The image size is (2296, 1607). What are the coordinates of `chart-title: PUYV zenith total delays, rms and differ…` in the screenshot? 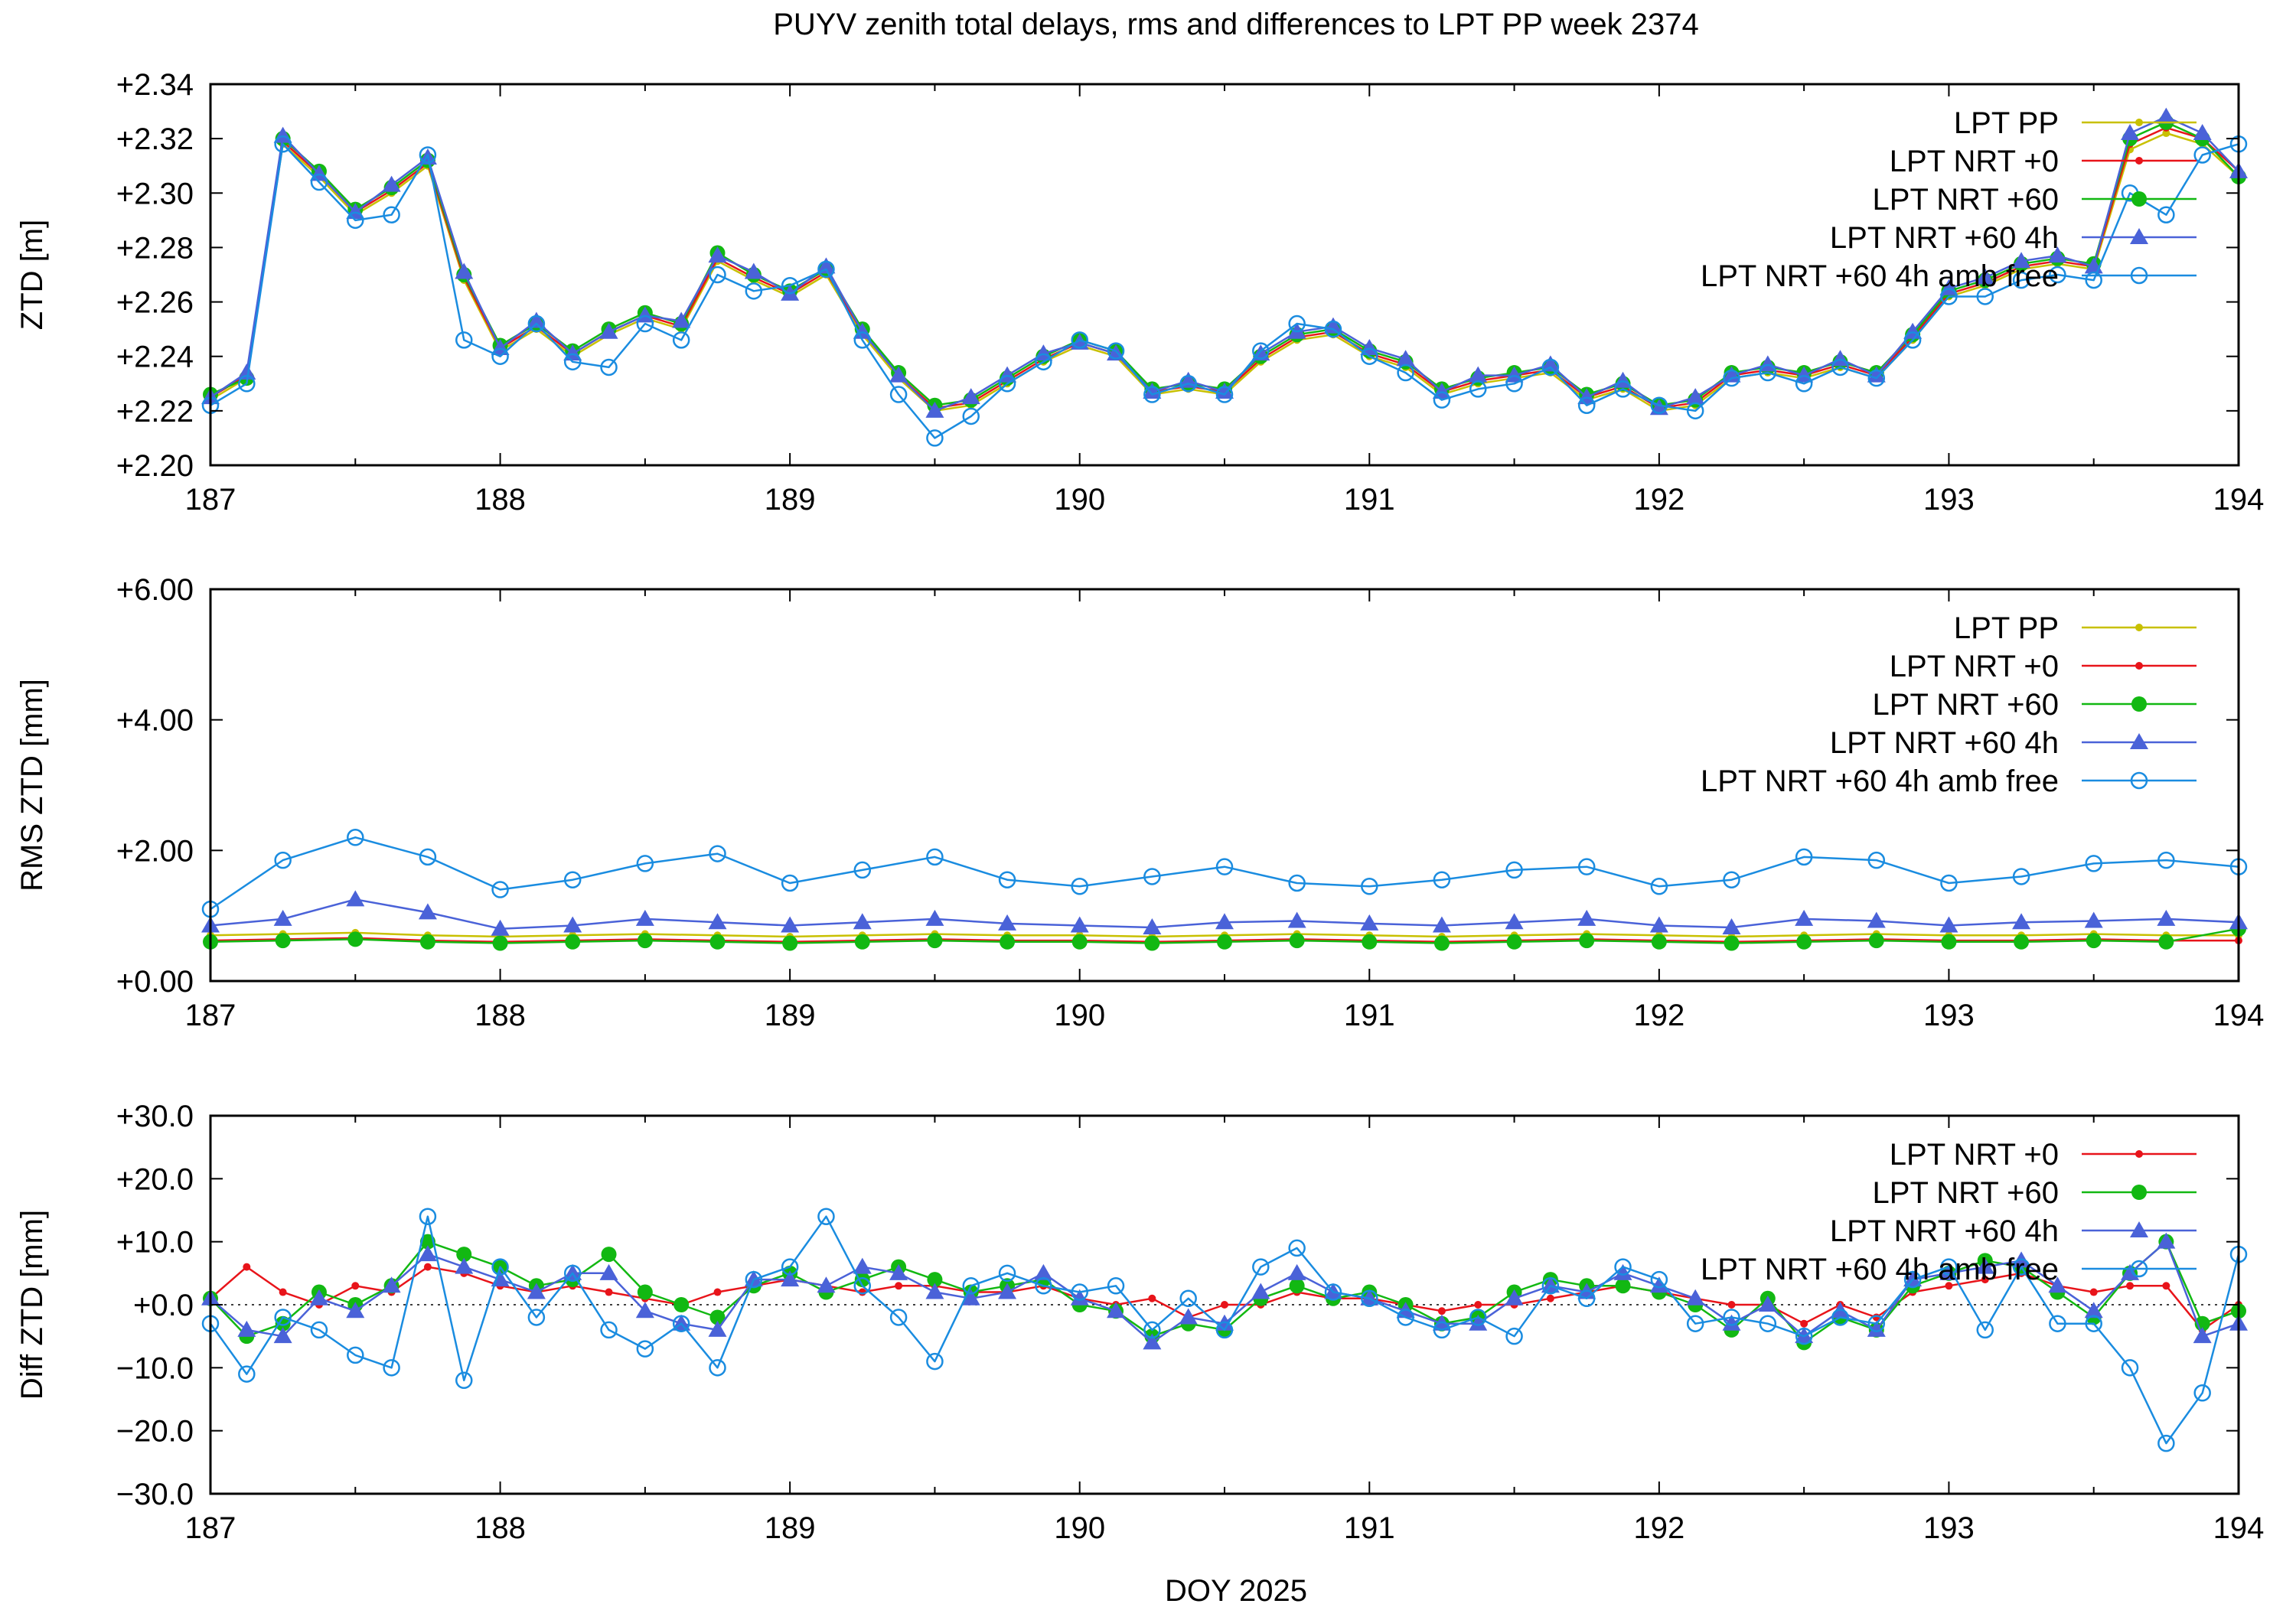 It's located at (1236, 25).